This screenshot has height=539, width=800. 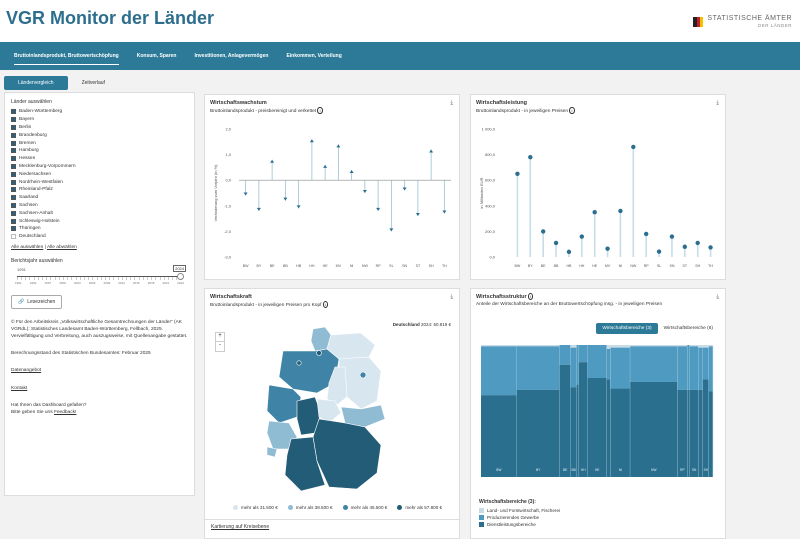 I want to click on country-option: Hamburg, so click(x=99, y=151).